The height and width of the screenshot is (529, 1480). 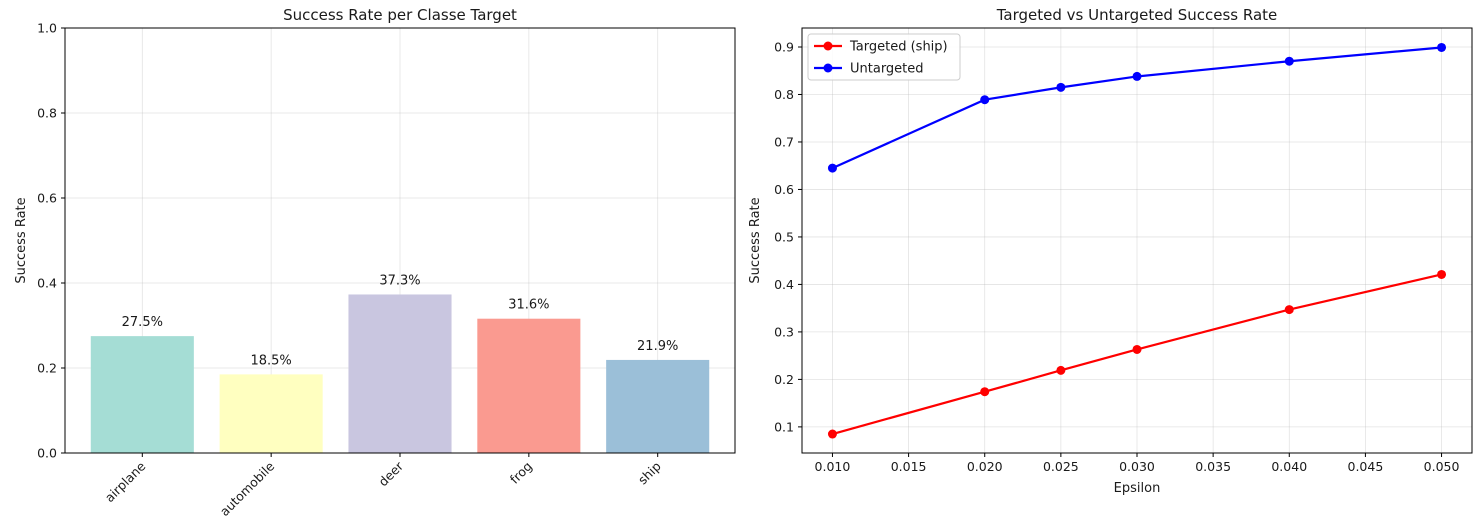 I want to click on line-chart-legend: Targeted (ship) Untargeted, so click(x=884, y=57).